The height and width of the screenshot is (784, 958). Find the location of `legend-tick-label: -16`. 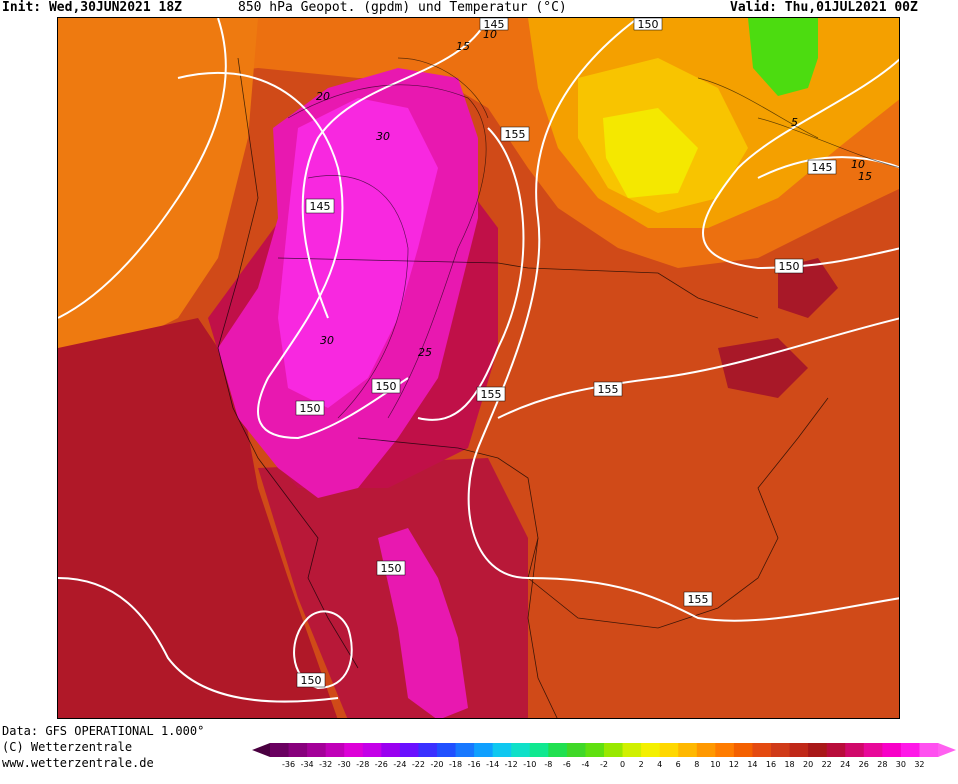

legend-tick-label: -16 is located at coordinates (474, 764).